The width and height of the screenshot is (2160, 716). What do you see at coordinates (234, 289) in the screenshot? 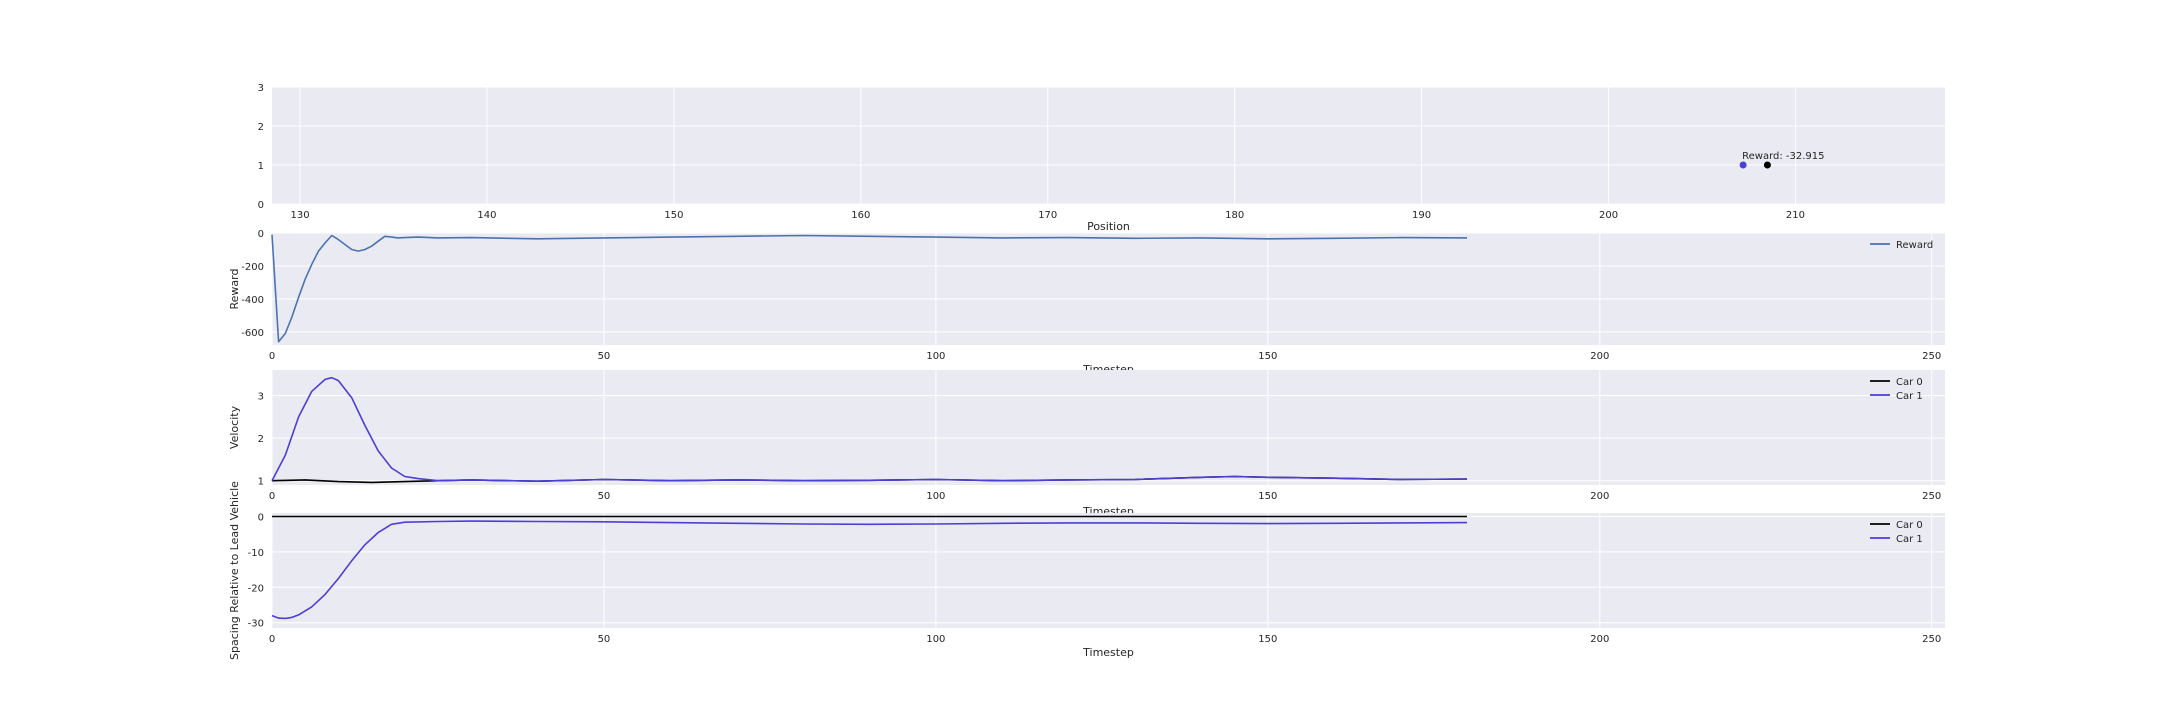
I see `y-axis-label: Reward` at bounding box center [234, 289].